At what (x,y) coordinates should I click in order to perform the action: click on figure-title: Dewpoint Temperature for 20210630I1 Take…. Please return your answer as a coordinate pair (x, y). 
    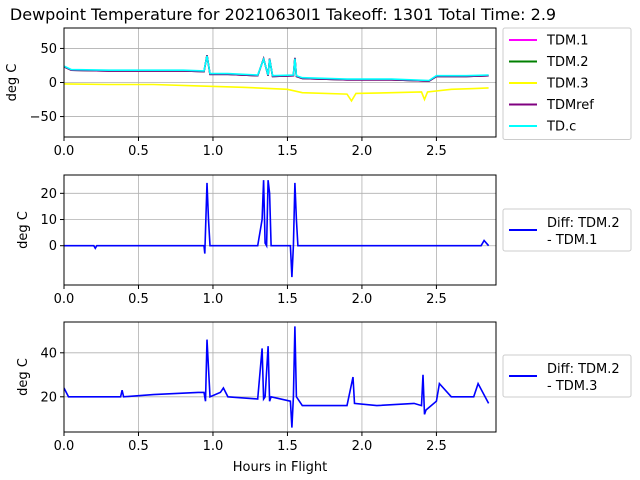
    Looking at the image, I should click on (283, 14).